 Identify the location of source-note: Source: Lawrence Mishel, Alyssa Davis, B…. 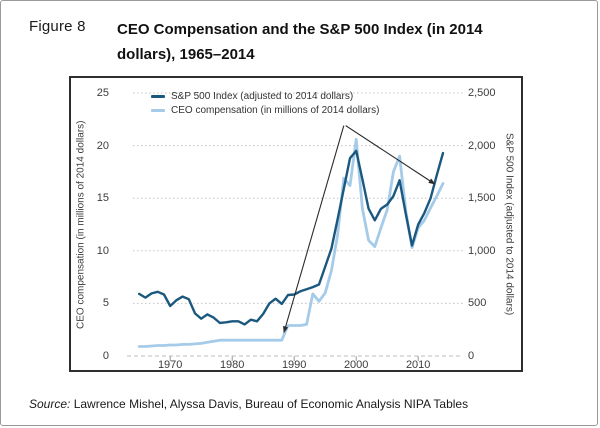
(248, 404).